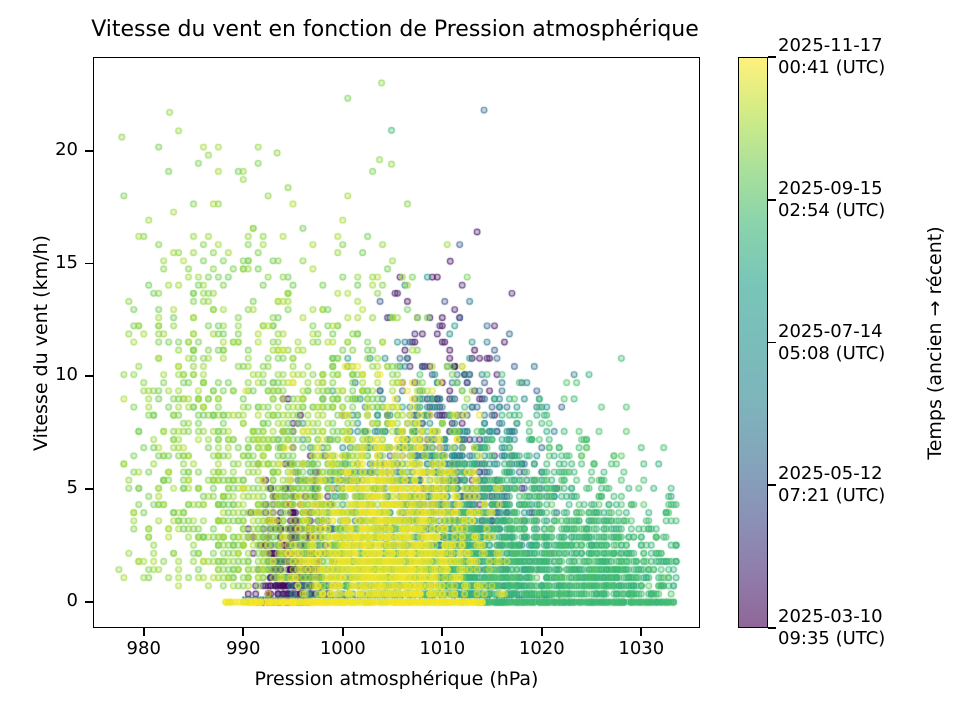 The image size is (960, 720). Describe the element at coordinates (541, 648) in the screenshot. I see `x-tick-label: 1020` at that location.